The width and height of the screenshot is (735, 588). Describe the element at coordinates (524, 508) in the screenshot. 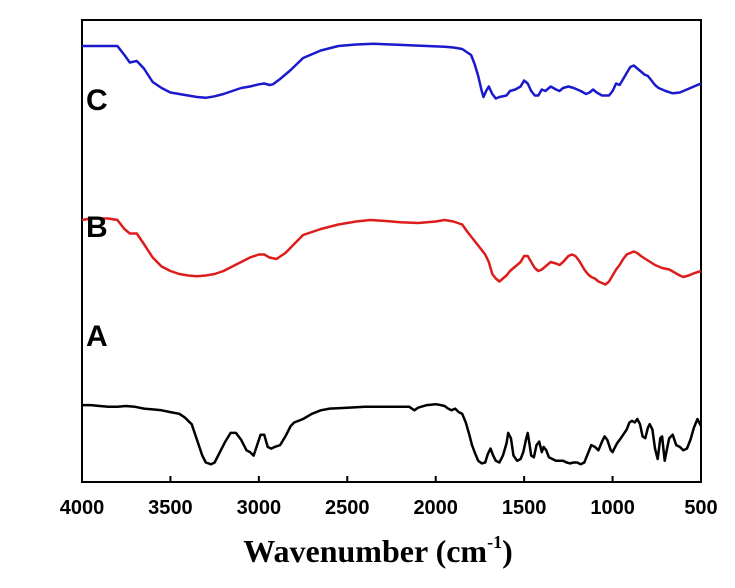

I see `x-tick-label: 1500` at that location.